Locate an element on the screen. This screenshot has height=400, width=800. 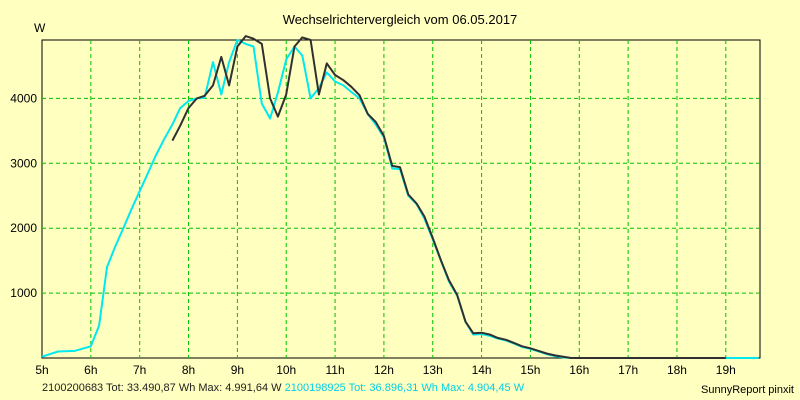
x-tick-label: 17h is located at coordinates (628, 370).